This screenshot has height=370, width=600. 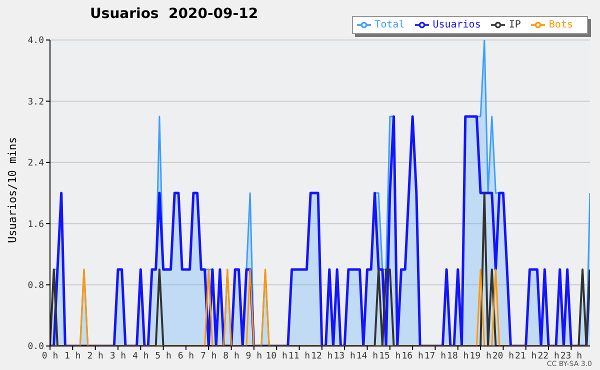 What do you see at coordinates (36, 347) in the screenshot?
I see `y-tick-label: 0.0` at bounding box center [36, 347].